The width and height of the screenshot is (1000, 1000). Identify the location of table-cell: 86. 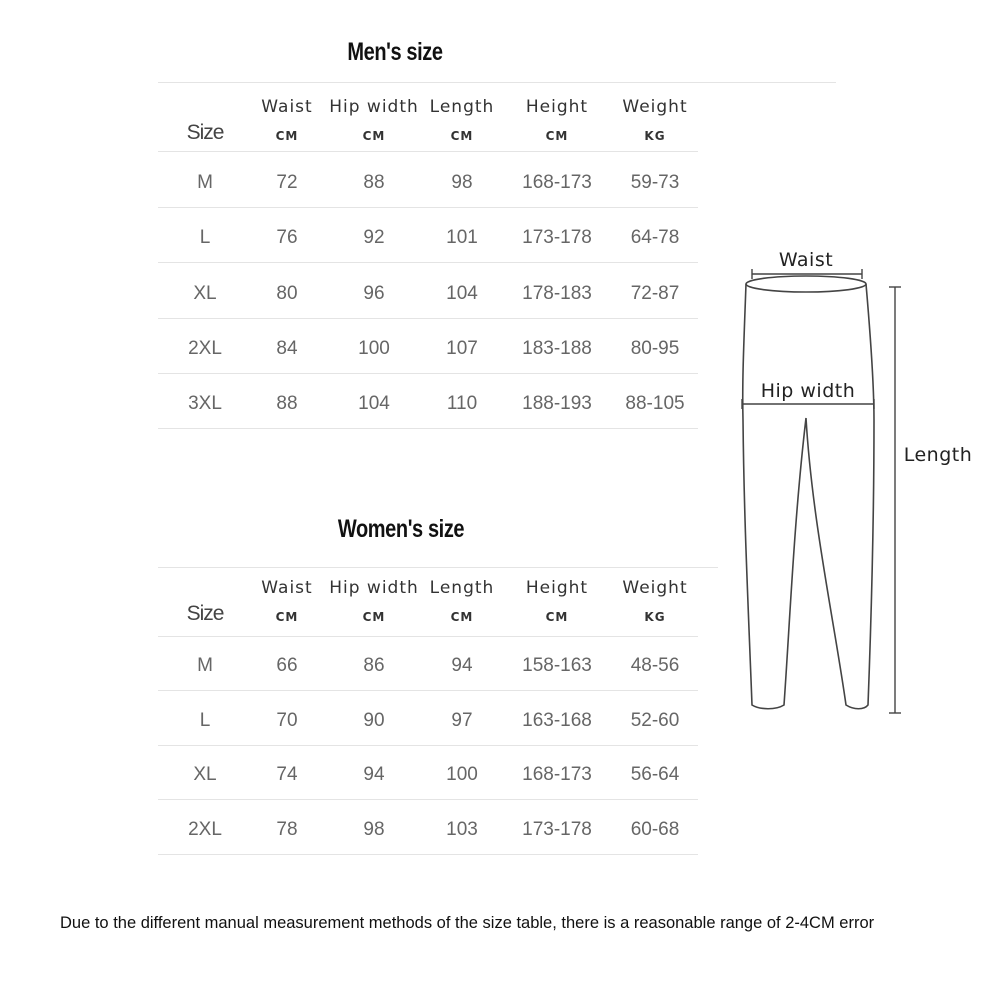
(374, 665).